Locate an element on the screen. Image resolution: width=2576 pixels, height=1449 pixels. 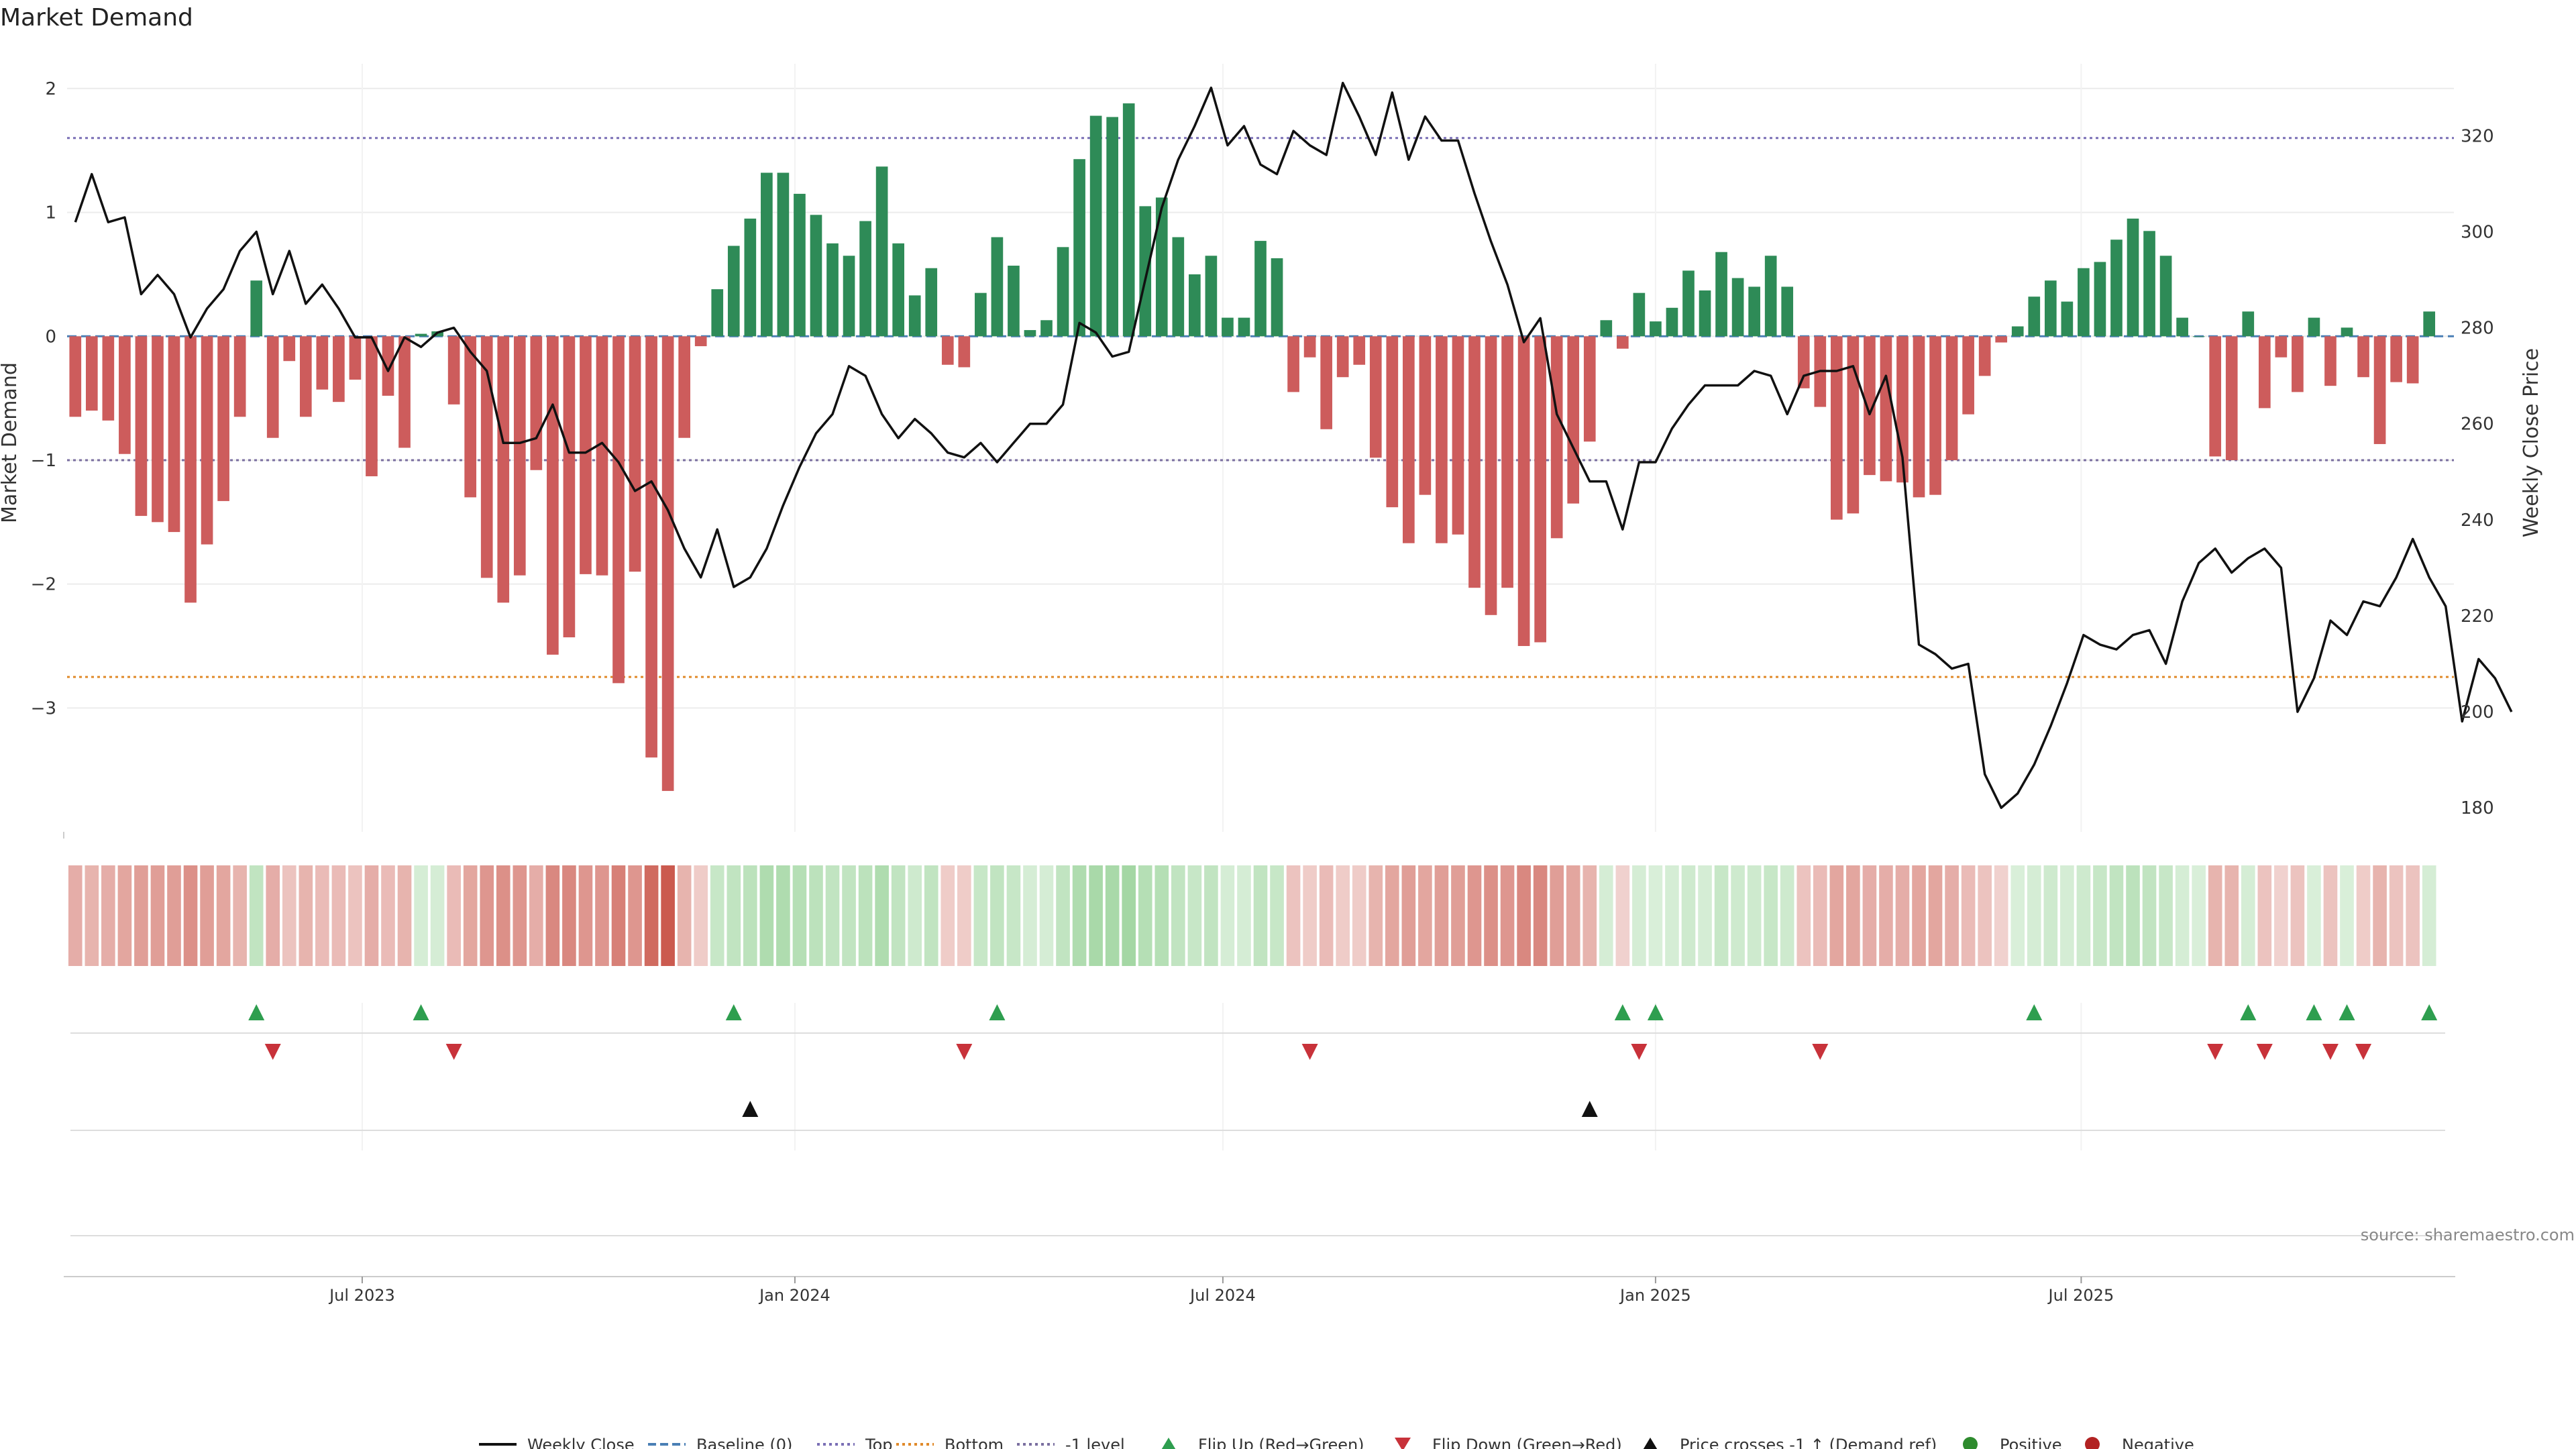
y-tick-right: 300 is located at coordinates (2477, 232).